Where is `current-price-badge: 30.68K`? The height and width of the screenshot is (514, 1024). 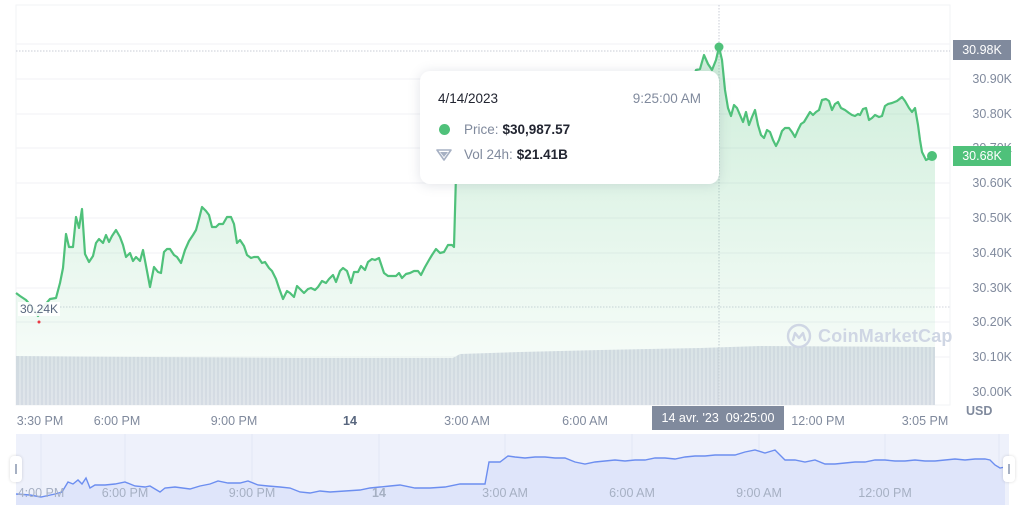
current-price-badge: 30.68K is located at coordinates (982, 156).